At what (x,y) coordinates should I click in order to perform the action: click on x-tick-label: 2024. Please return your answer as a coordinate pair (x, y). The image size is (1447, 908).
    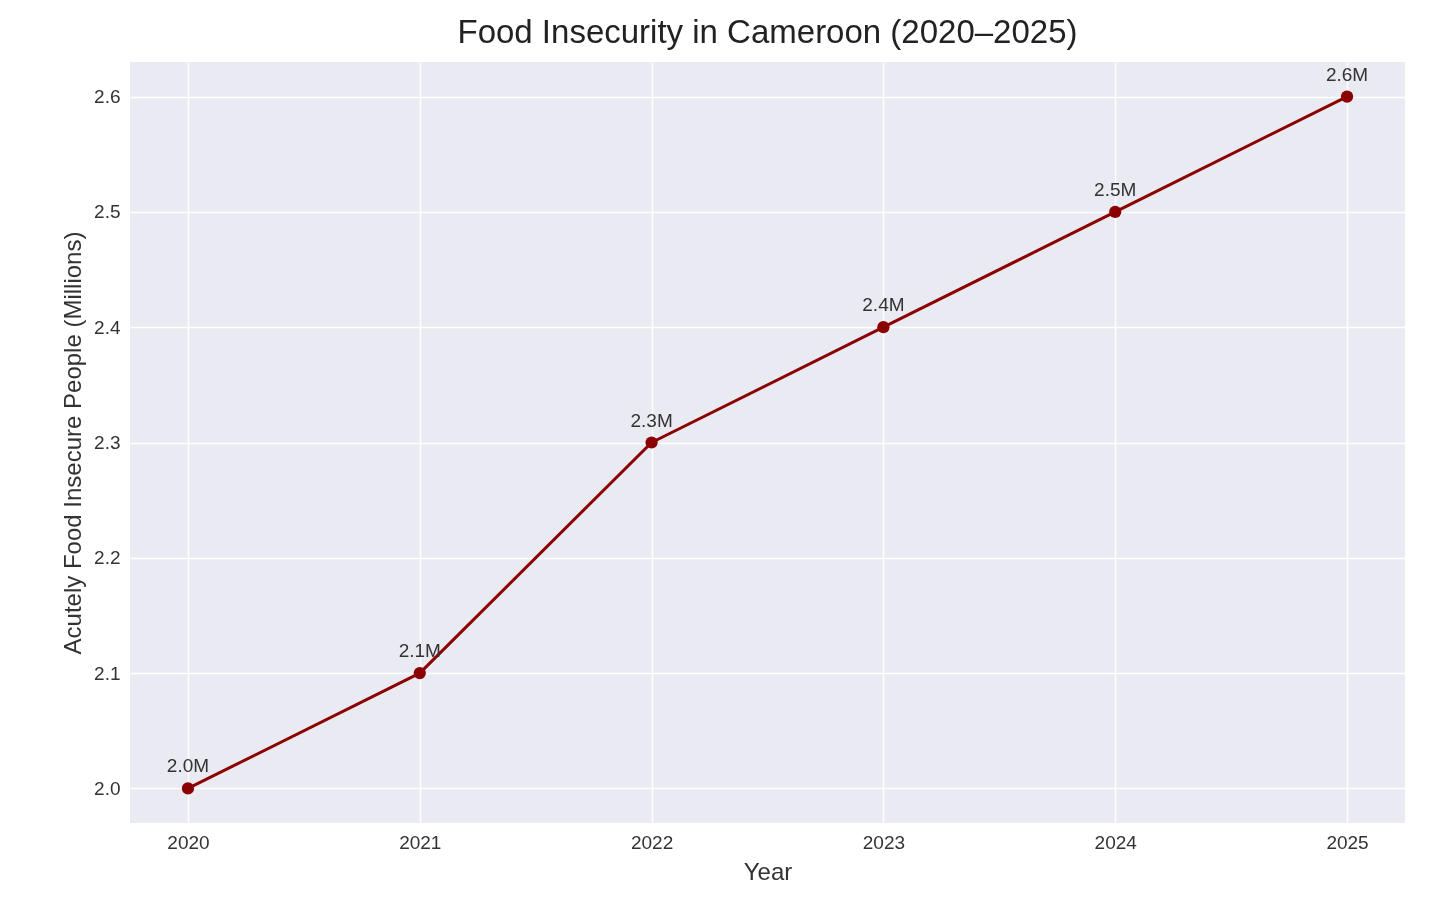
    Looking at the image, I should click on (1116, 842).